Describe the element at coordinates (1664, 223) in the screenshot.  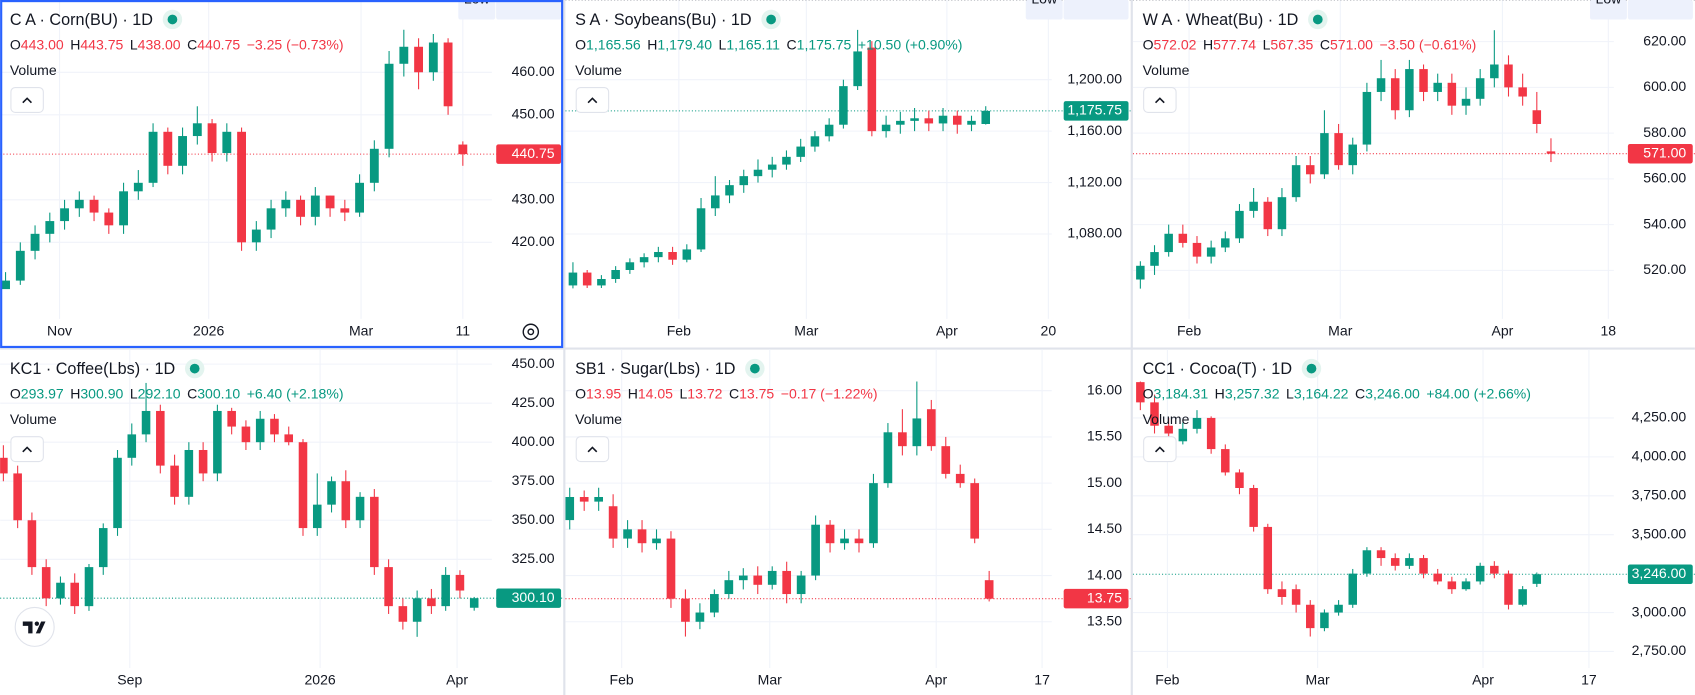
I see `y-tick-label: 540.00` at that location.